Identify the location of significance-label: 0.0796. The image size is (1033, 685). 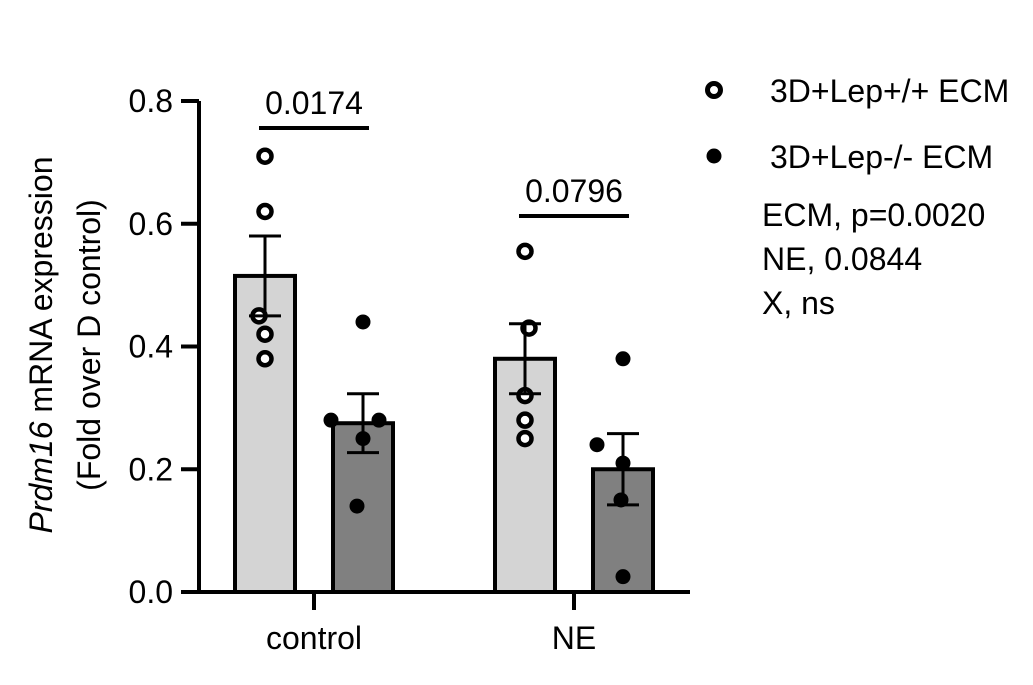
(574, 191).